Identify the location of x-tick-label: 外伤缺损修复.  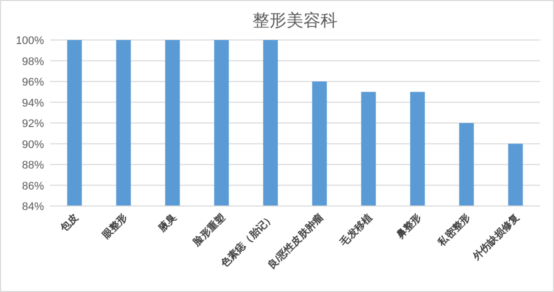
(496, 238).